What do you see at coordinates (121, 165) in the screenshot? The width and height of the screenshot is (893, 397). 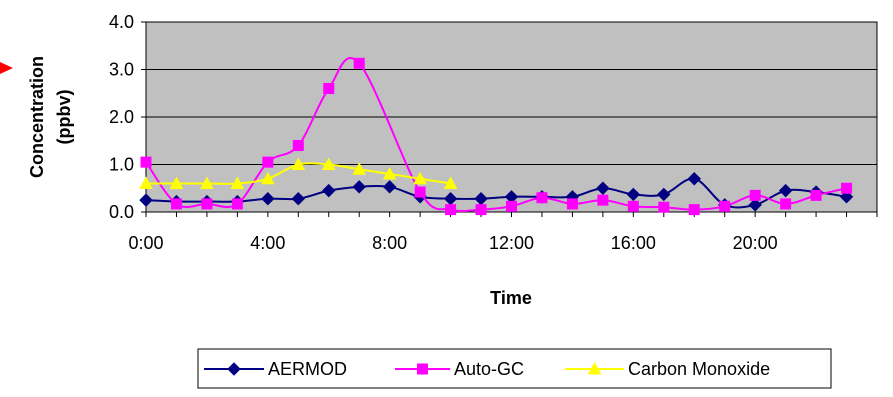 I see `y-tick-label: 1.0` at bounding box center [121, 165].